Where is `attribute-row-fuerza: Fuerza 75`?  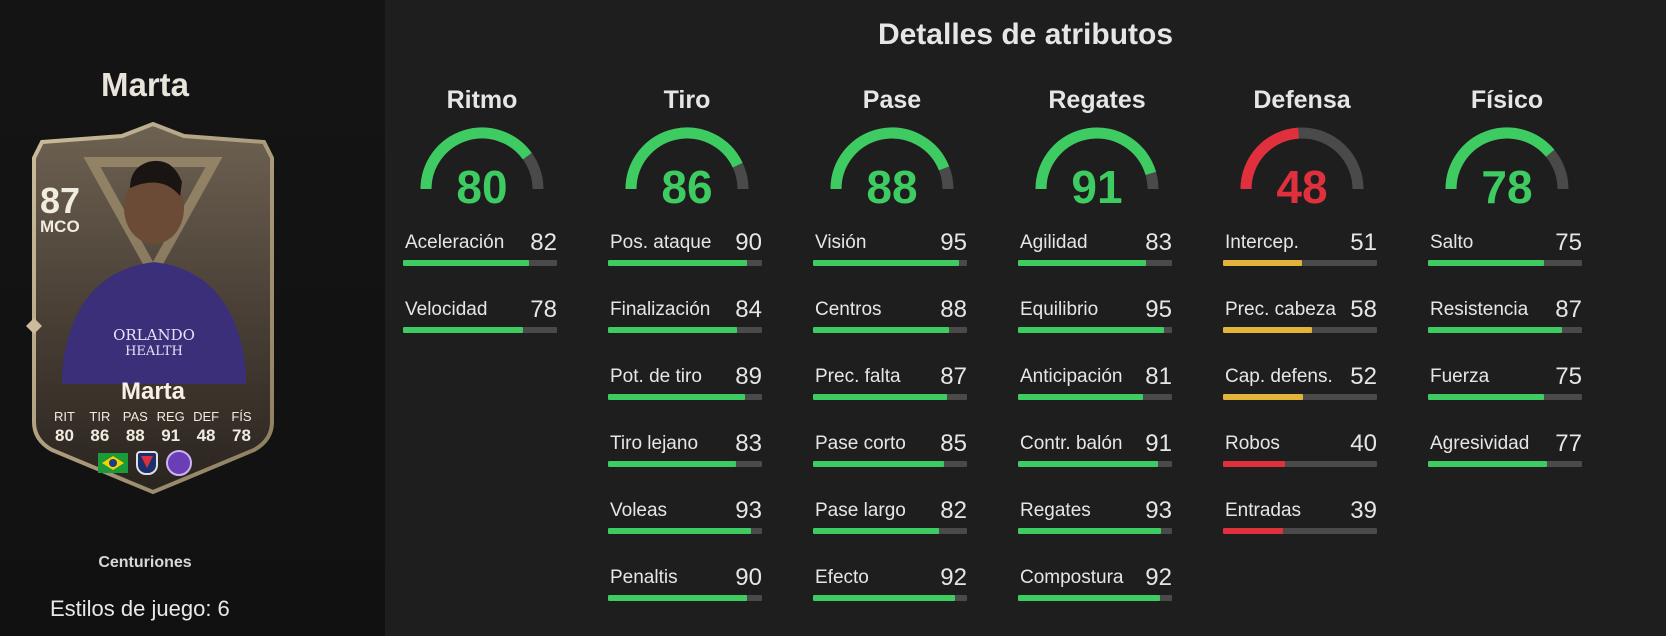
attribute-row-fuerza: Fuerza 75 is located at coordinates (1507, 384).